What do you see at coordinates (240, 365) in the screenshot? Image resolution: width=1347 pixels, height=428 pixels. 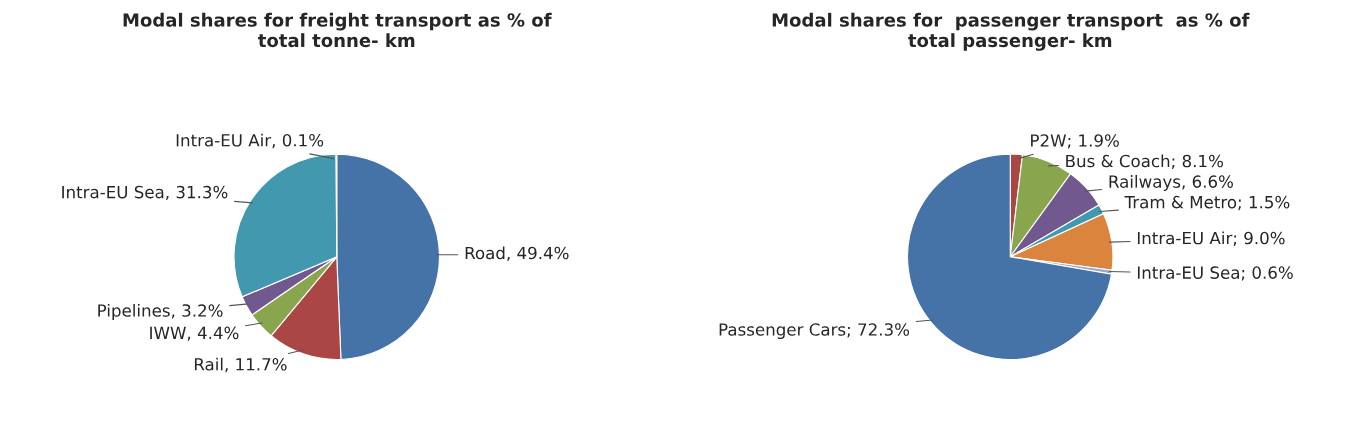 I see `slice-label: Rail, 11.7%` at bounding box center [240, 365].